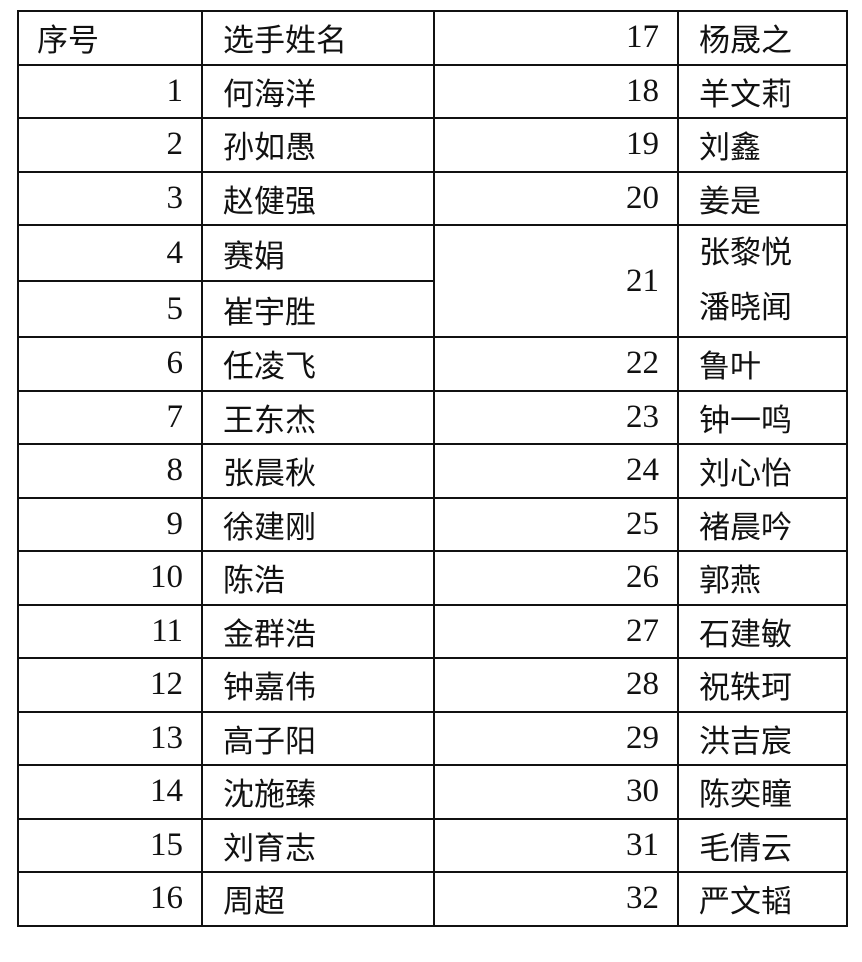  I want to click on cell-number: 29, so click(556, 738).